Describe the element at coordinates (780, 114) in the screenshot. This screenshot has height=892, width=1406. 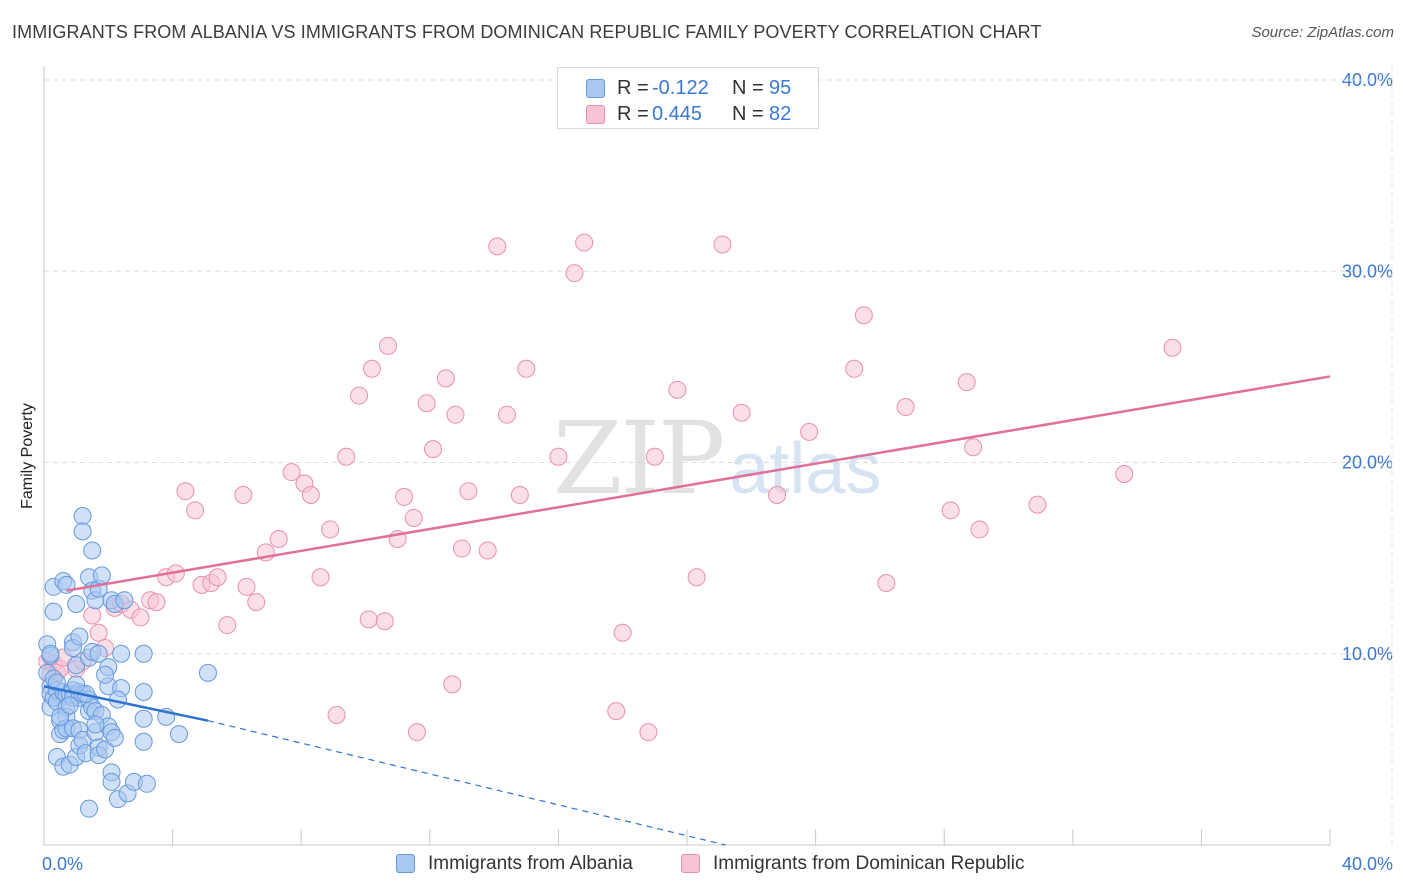
I see `legend-n-value: 82` at that location.